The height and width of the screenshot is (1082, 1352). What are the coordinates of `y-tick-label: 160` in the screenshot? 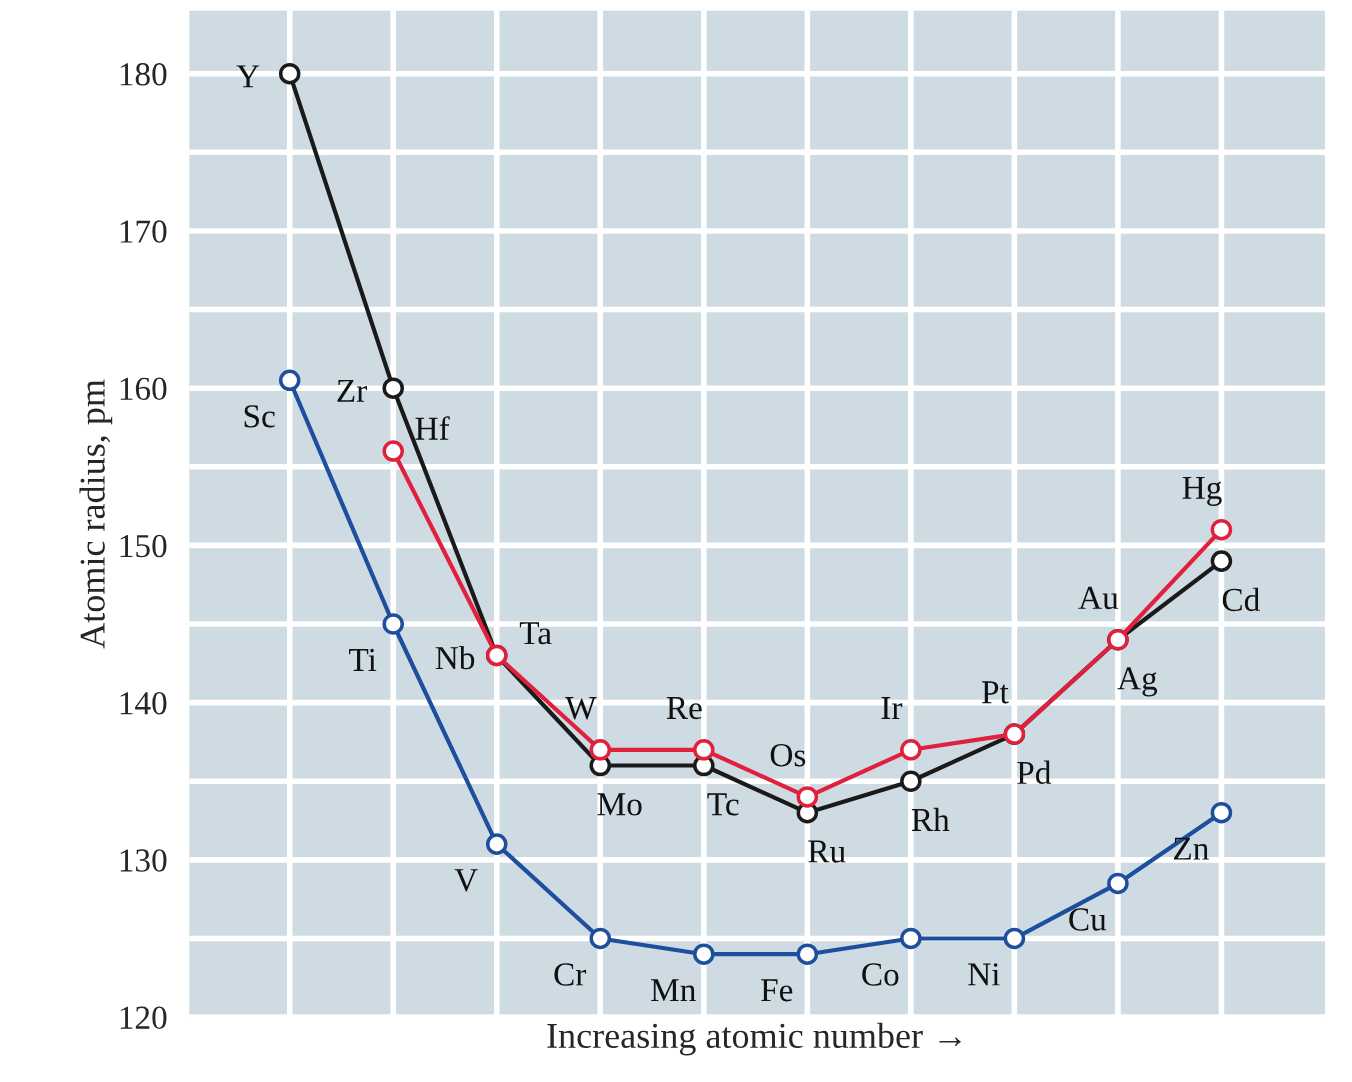 It's located at (143, 389).